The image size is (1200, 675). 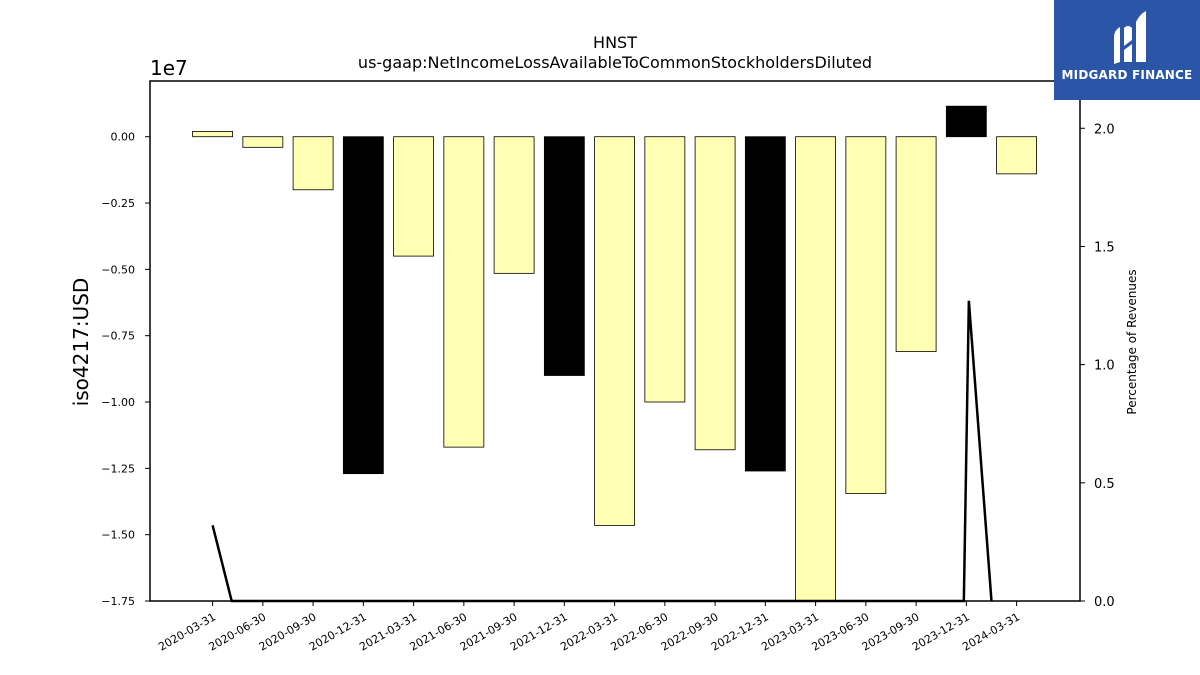 What do you see at coordinates (1104, 602) in the screenshot?
I see `y2-tick-label: 0.0` at bounding box center [1104, 602].